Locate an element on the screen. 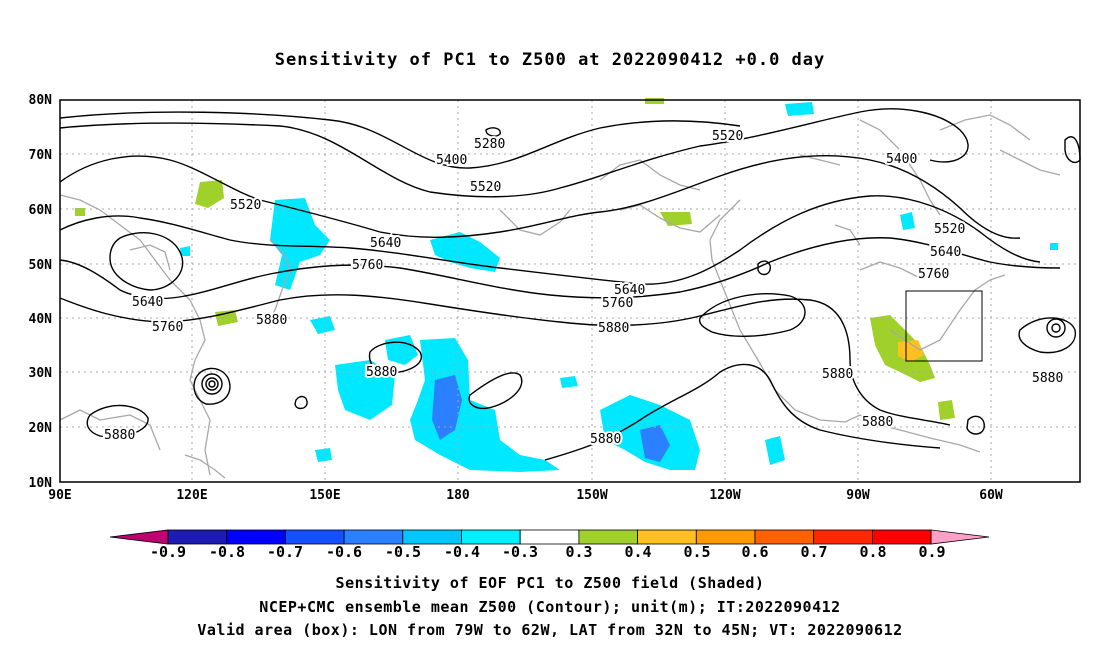 The image size is (1100, 650). lon-label: 150W is located at coordinates (591, 495).